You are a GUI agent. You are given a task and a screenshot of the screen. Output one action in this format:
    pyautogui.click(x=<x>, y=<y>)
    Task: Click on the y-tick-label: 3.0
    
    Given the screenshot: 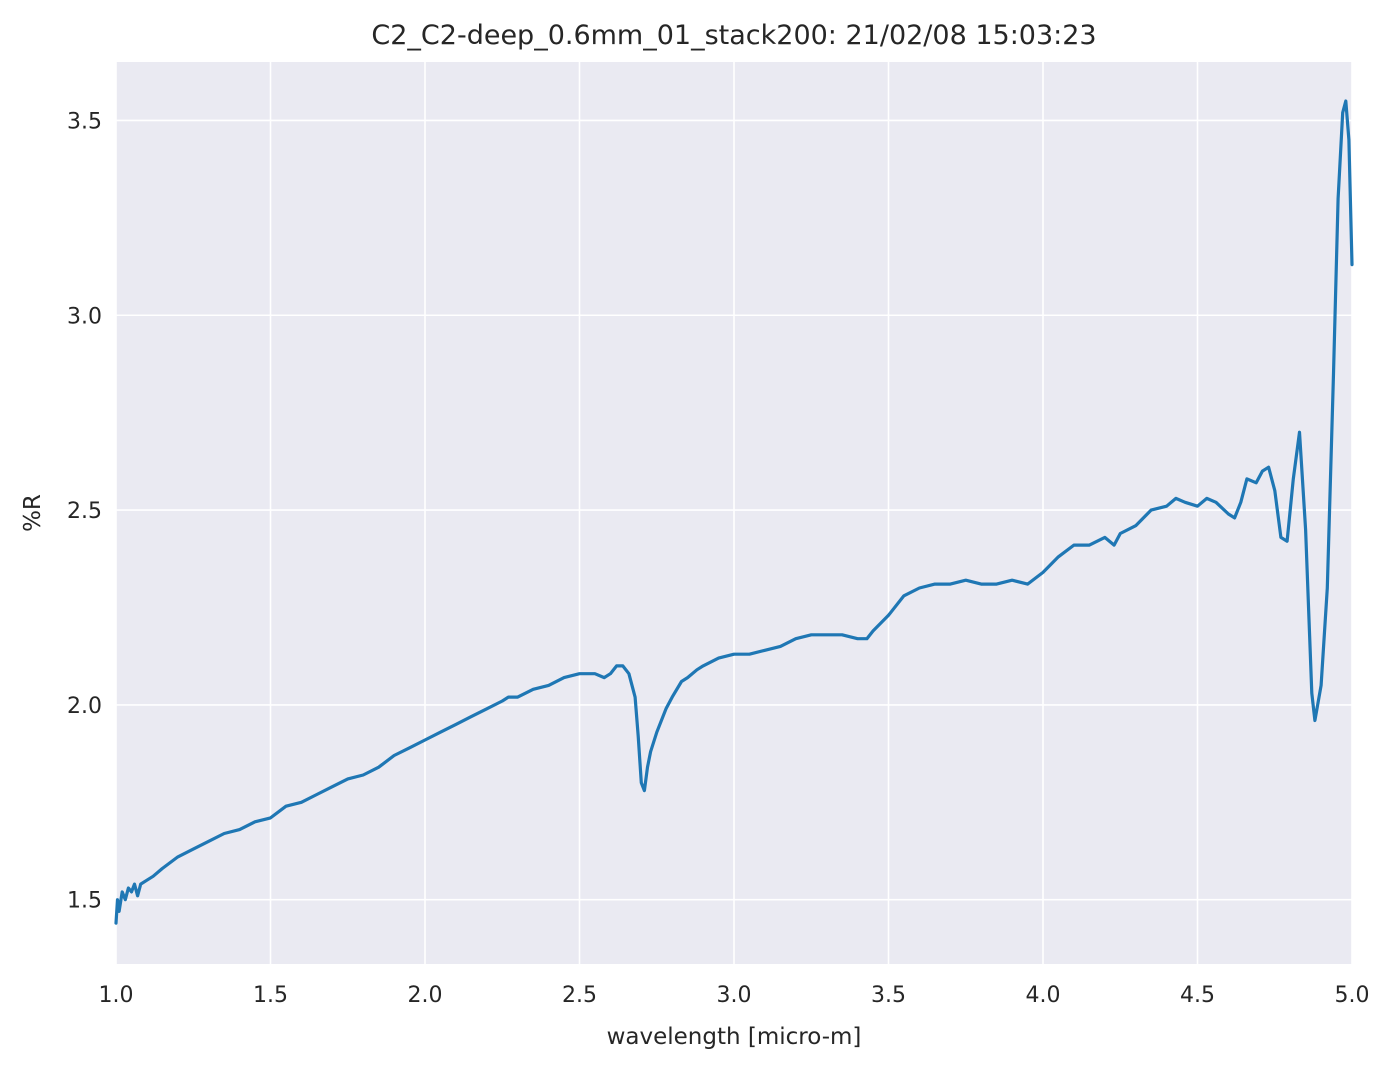 What is the action you would take?
    pyautogui.click(x=84, y=316)
    